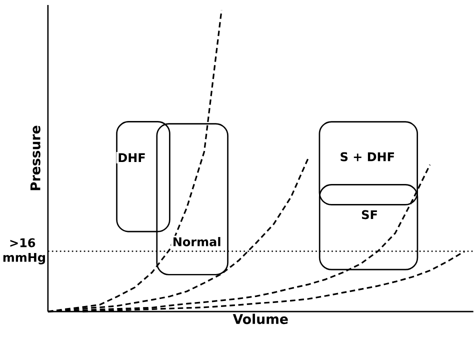  What do you see at coordinates (131, 158) in the screenshot?
I see `annotation: DHF` at bounding box center [131, 158].